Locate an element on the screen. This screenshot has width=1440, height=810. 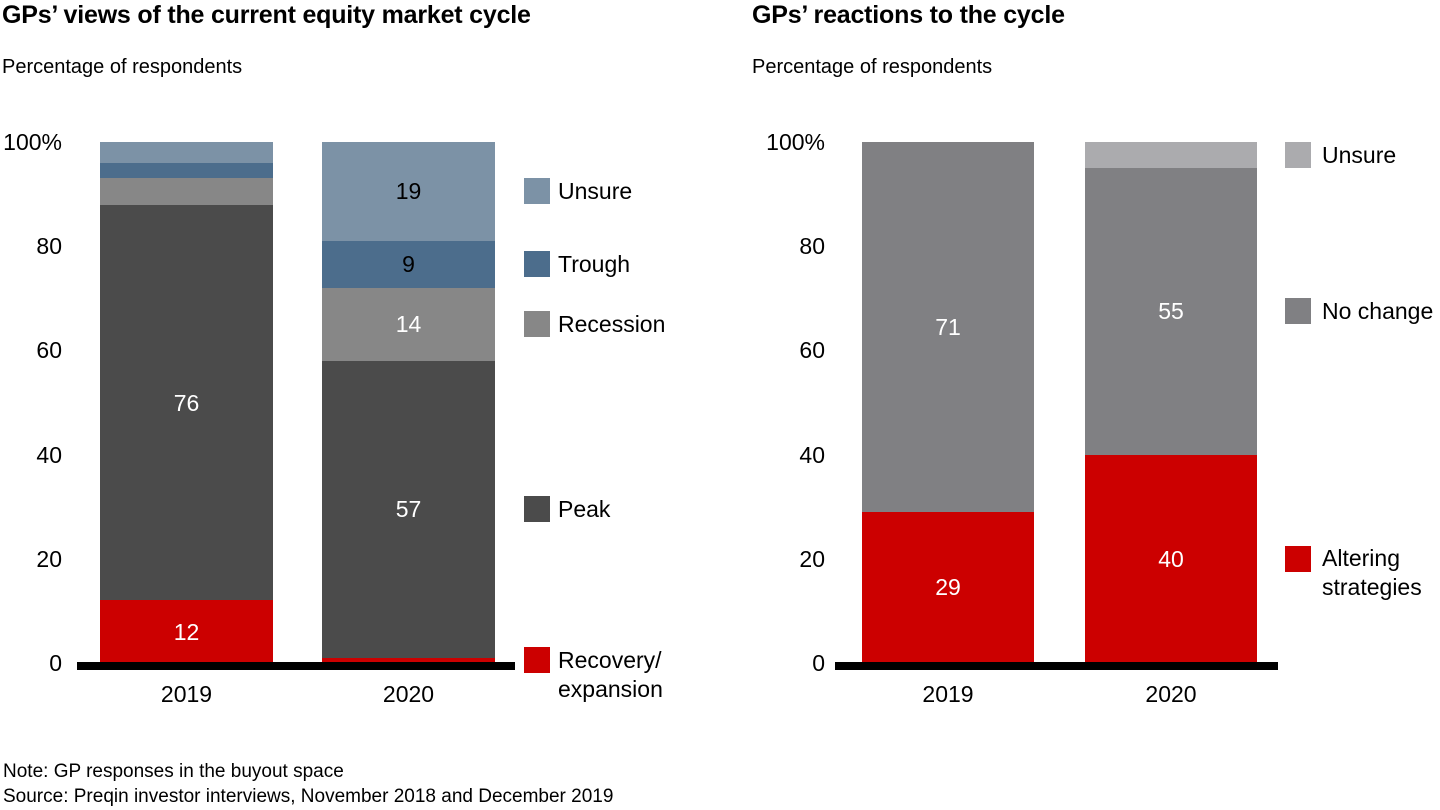
legend-label-recession: Recession is located at coordinates (612, 323).